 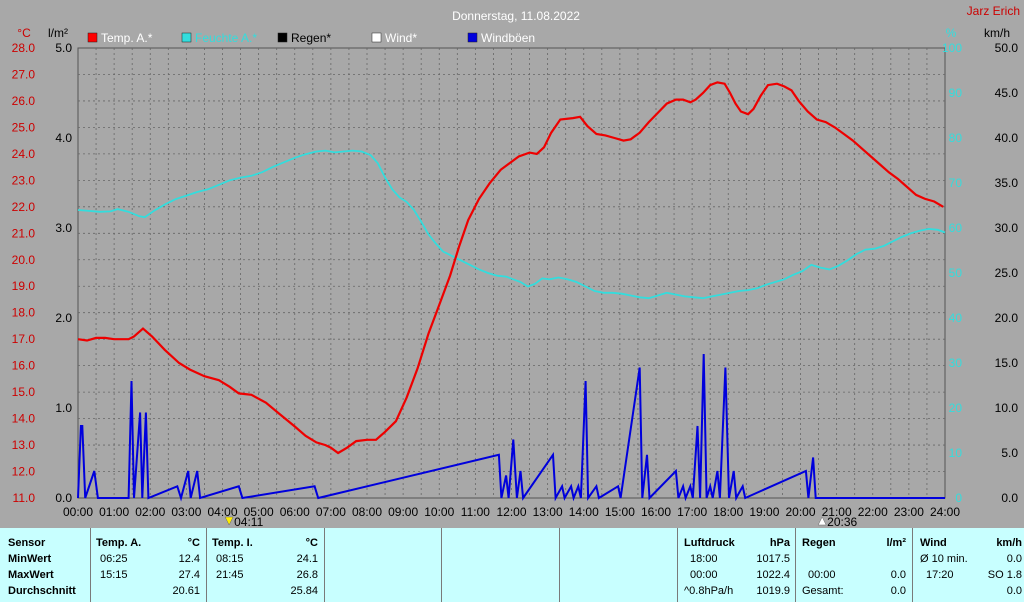 I want to click on wind-tick-label: 40.0, so click(x=1007, y=138).